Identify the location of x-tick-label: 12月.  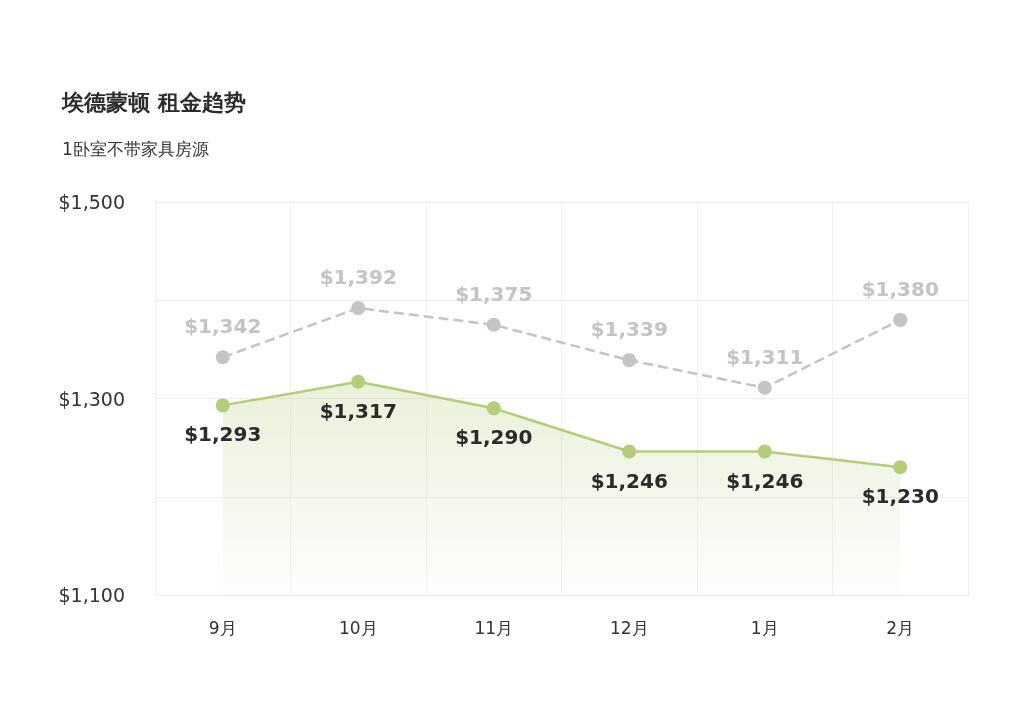
(629, 627).